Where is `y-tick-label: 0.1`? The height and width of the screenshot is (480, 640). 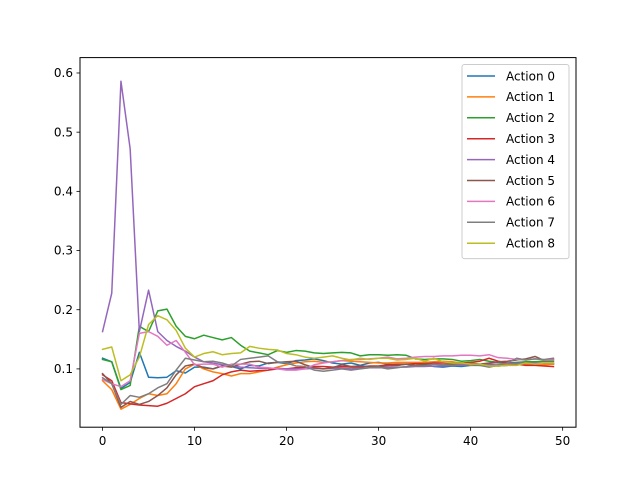
y-tick-label: 0.1 is located at coordinates (63, 369).